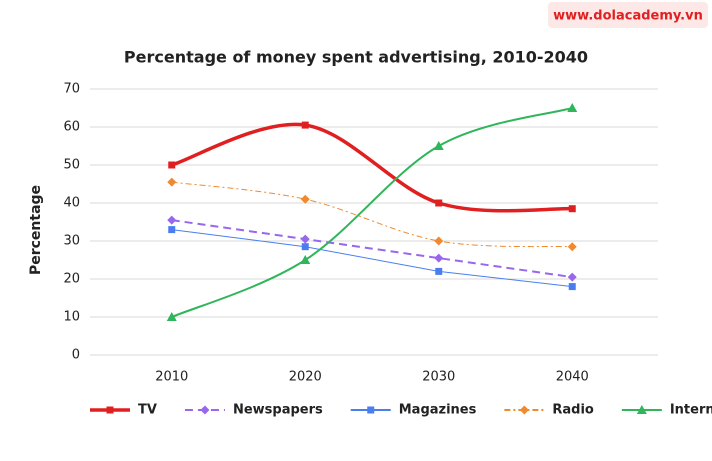 The width and height of the screenshot is (712, 461). I want to click on y-tick-label: 40, so click(71, 203).